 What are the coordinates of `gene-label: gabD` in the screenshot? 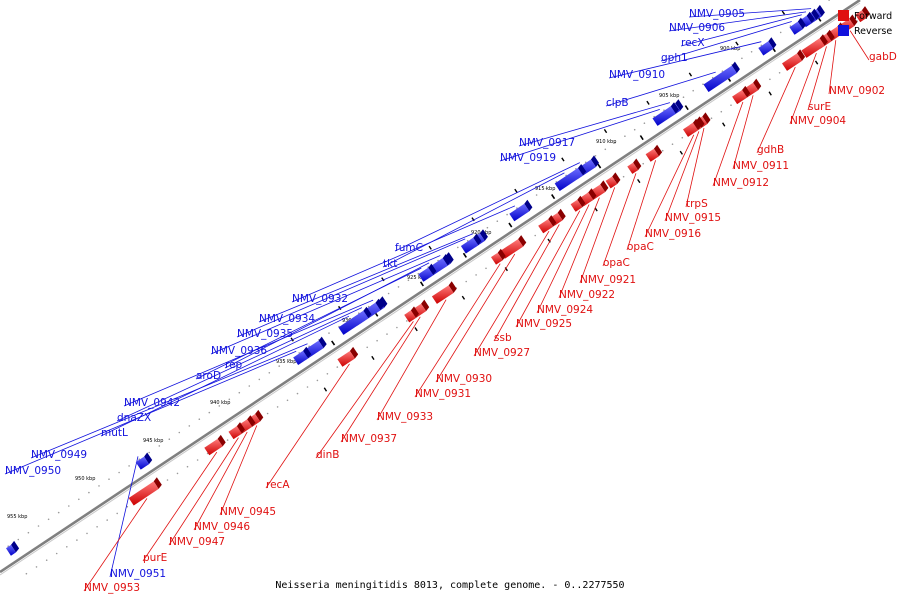 It's located at (883, 57).